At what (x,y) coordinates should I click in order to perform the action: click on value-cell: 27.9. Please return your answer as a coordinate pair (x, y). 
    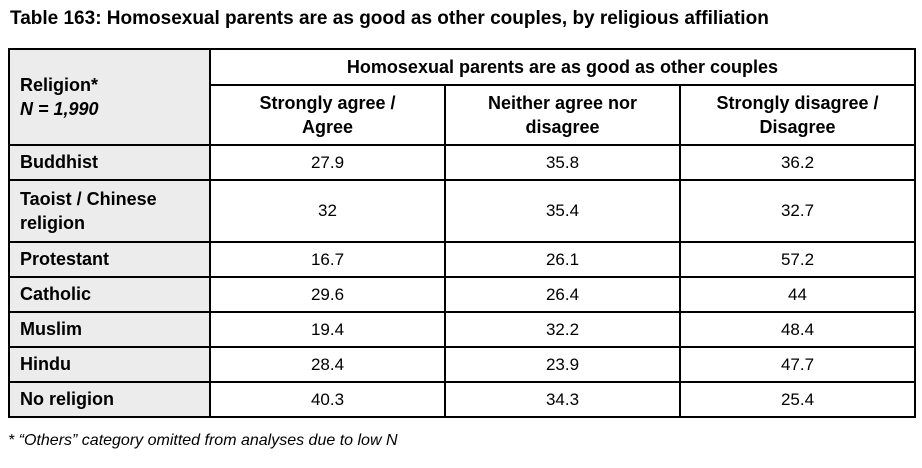
    Looking at the image, I should click on (327, 162).